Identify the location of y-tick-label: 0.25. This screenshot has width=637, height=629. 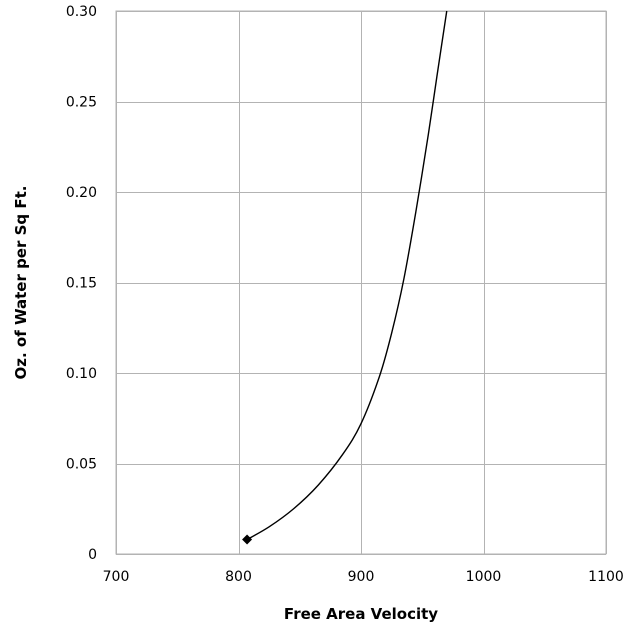
(81, 103).